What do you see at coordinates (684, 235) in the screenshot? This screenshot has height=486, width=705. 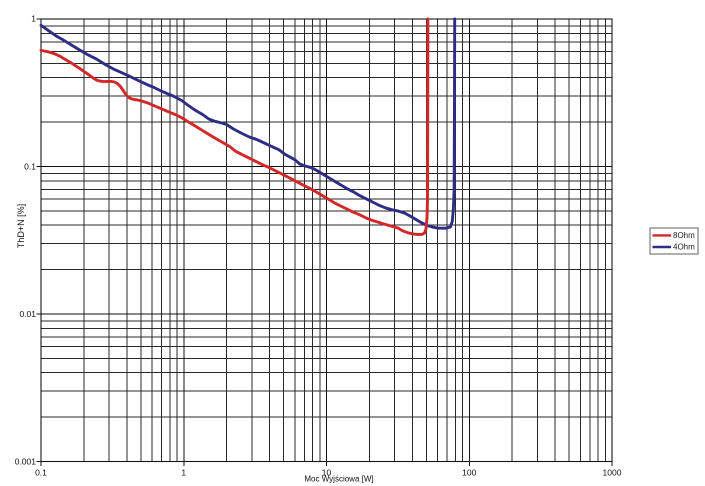 I see `svg-text: 8Ohm` at bounding box center [684, 235].